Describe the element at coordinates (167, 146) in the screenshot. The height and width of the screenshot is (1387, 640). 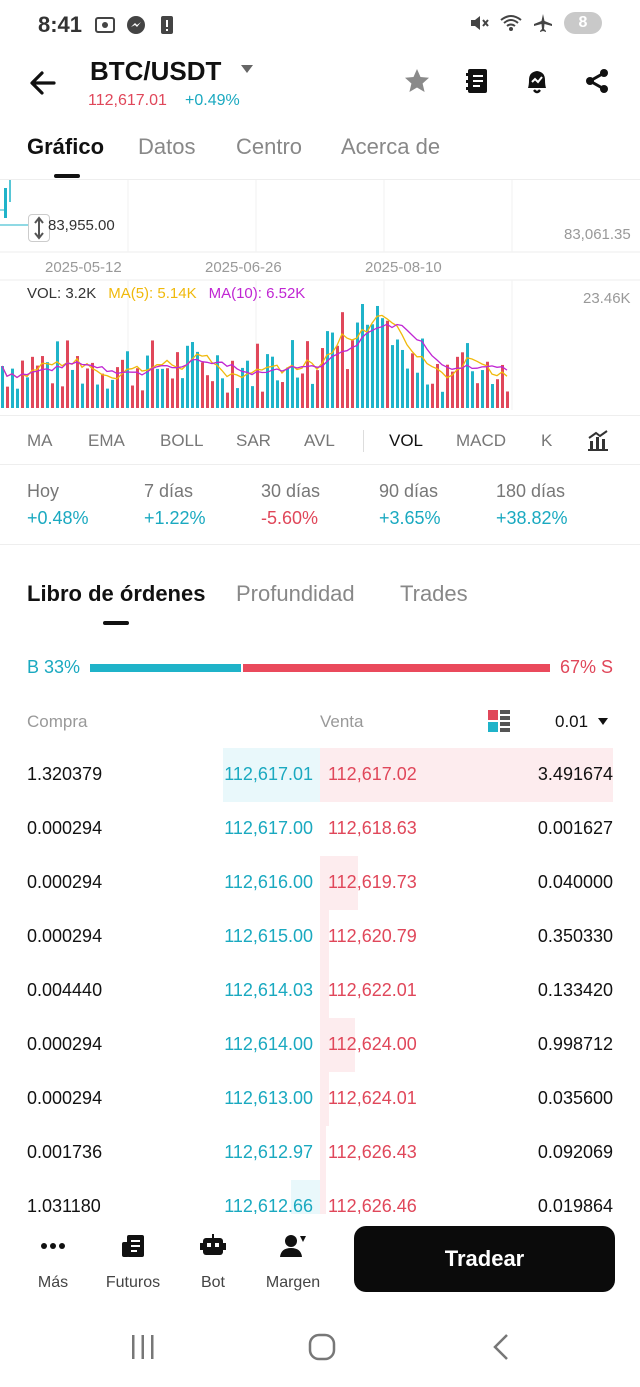
I see `tab-datos: Datos` at that location.